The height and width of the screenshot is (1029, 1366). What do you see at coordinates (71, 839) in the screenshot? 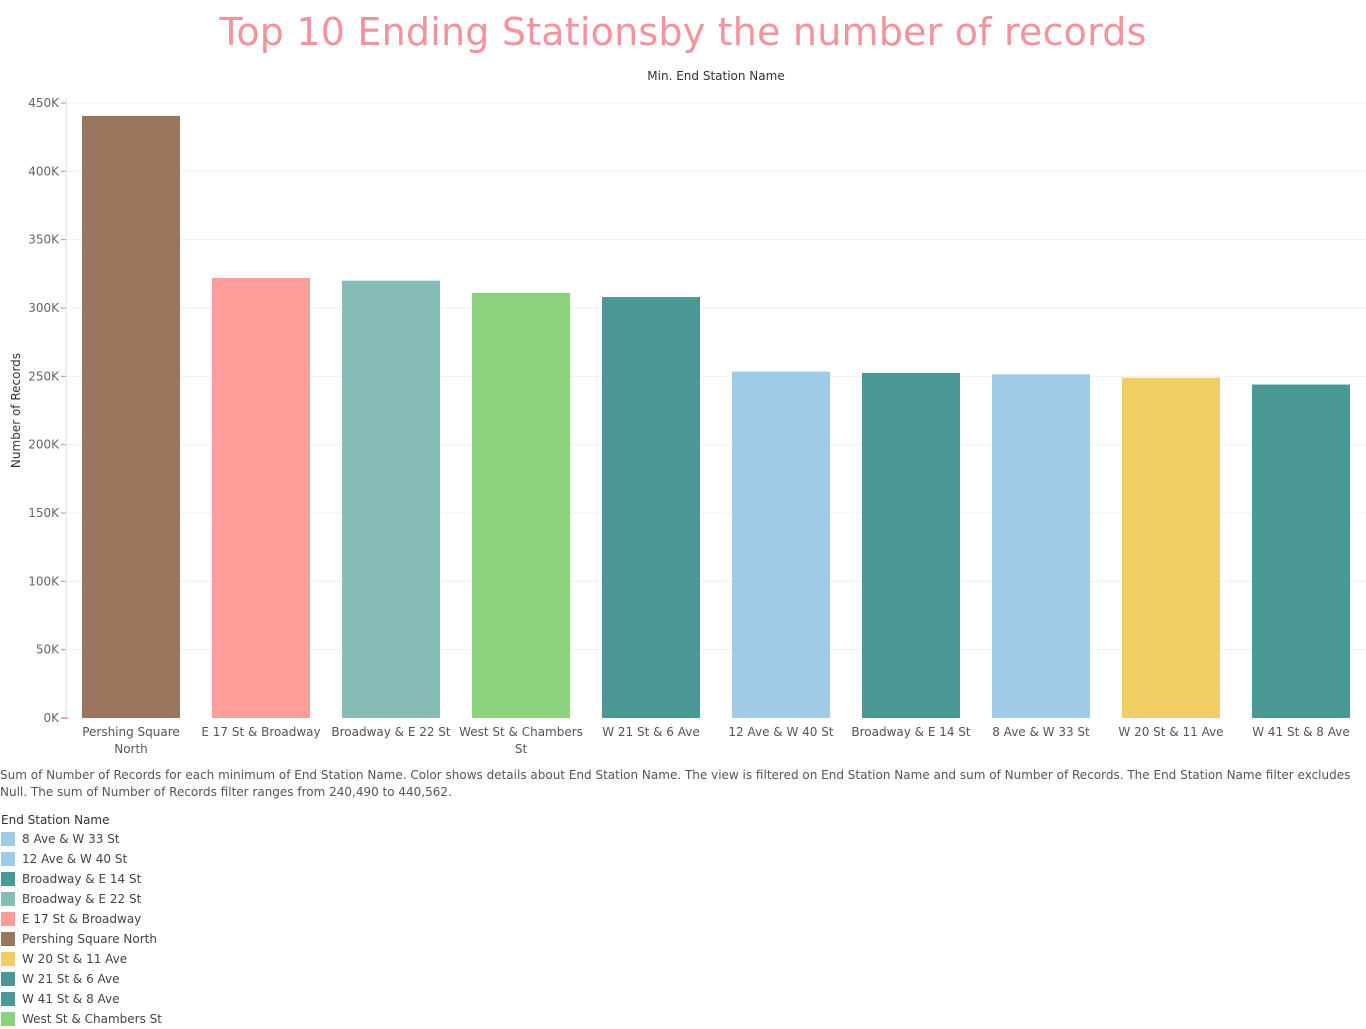
I see `legend-label: 8 Ave & W 33 St` at bounding box center [71, 839].